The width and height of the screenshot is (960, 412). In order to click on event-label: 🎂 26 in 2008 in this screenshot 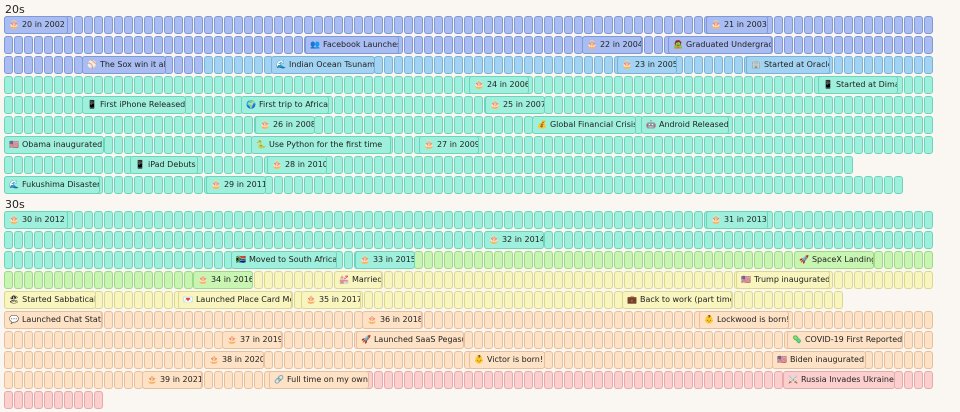, I will do `click(285, 125)`.